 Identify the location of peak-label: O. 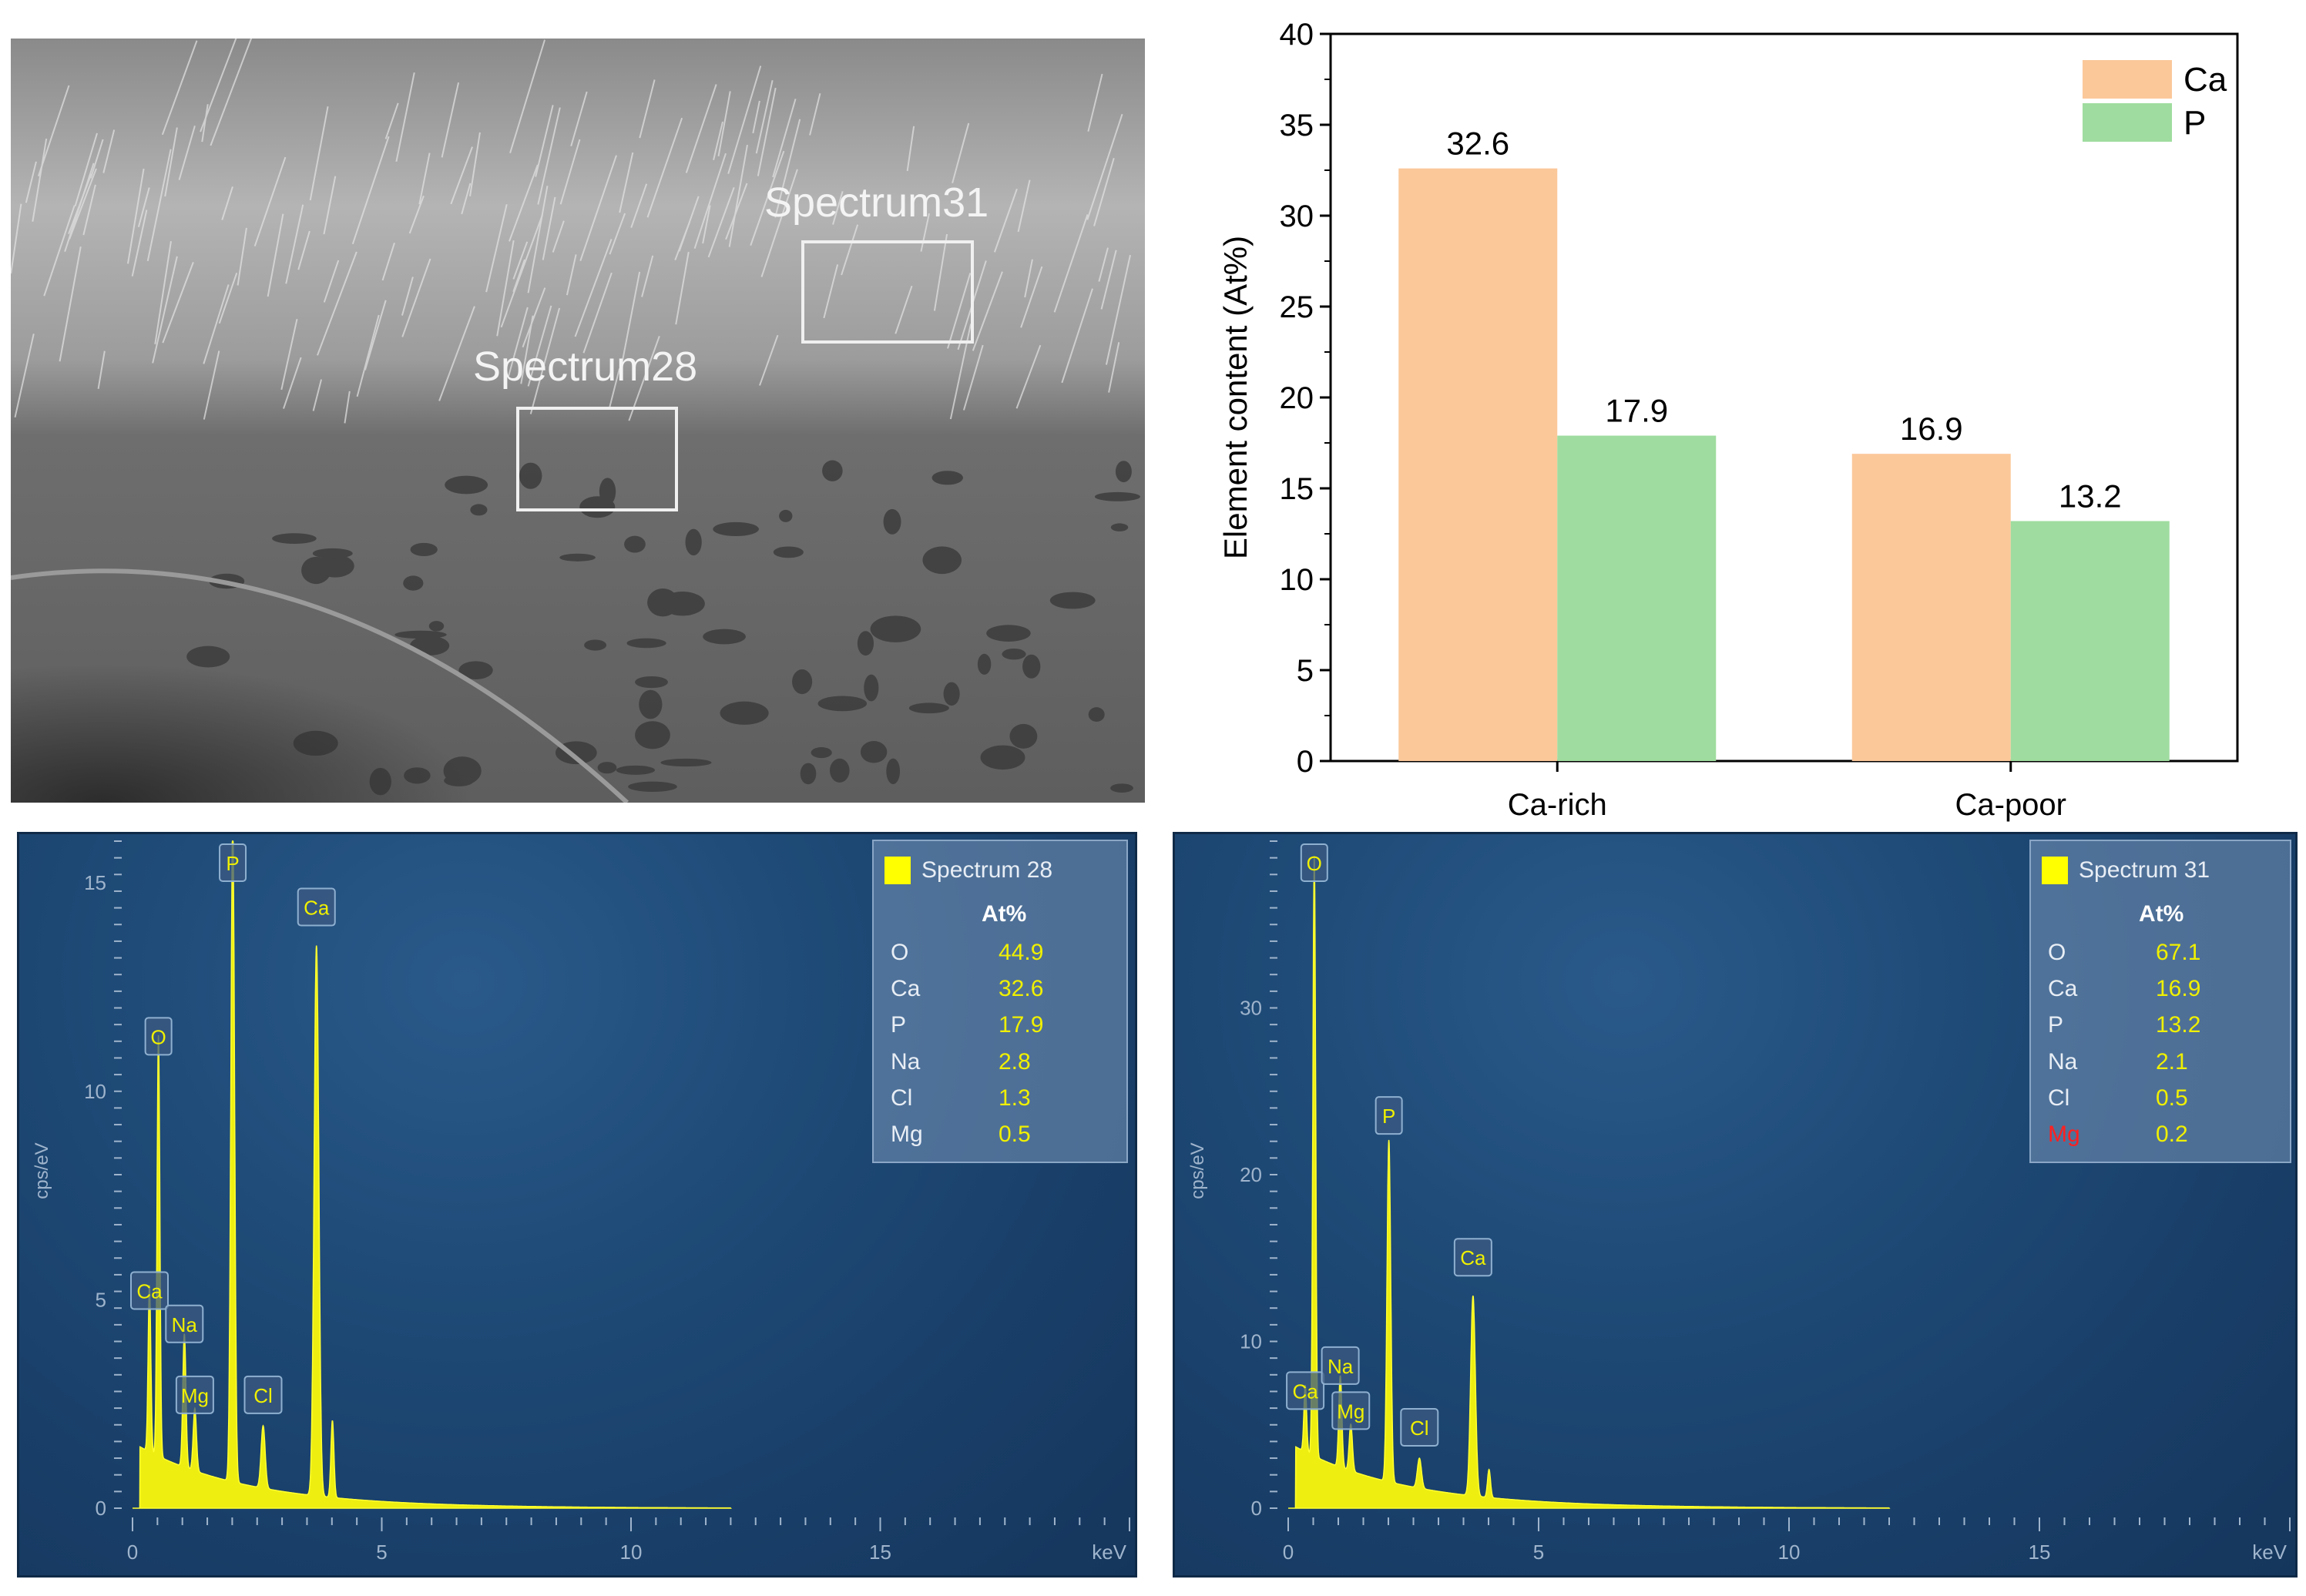
(158, 1037).